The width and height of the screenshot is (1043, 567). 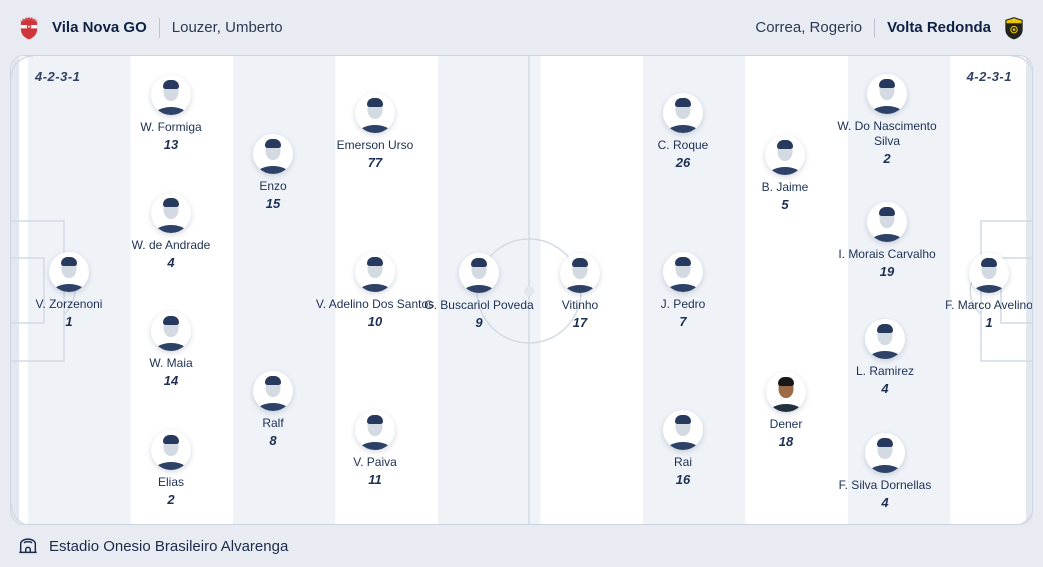 I want to click on away-coach-name: Correa, Rogerio, so click(x=809, y=27).